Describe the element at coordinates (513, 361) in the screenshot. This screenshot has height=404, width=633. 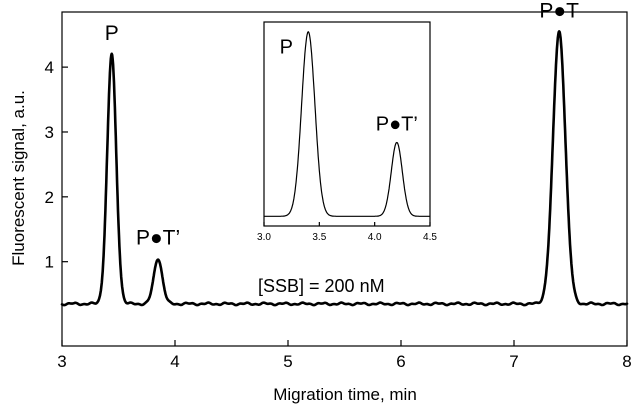
I see `x-tick-label: 7` at that location.